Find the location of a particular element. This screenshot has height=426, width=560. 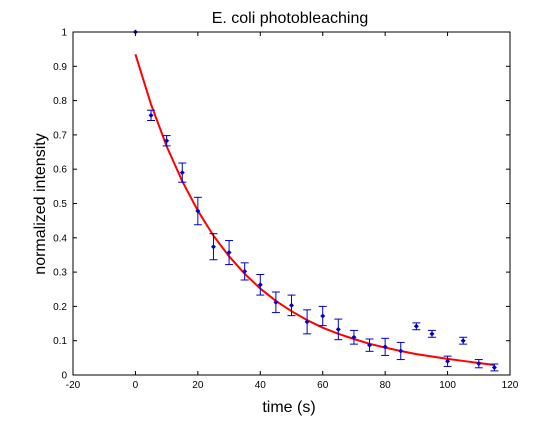

chart-title: E. coli photobleaching is located at coordinates (290, 18).